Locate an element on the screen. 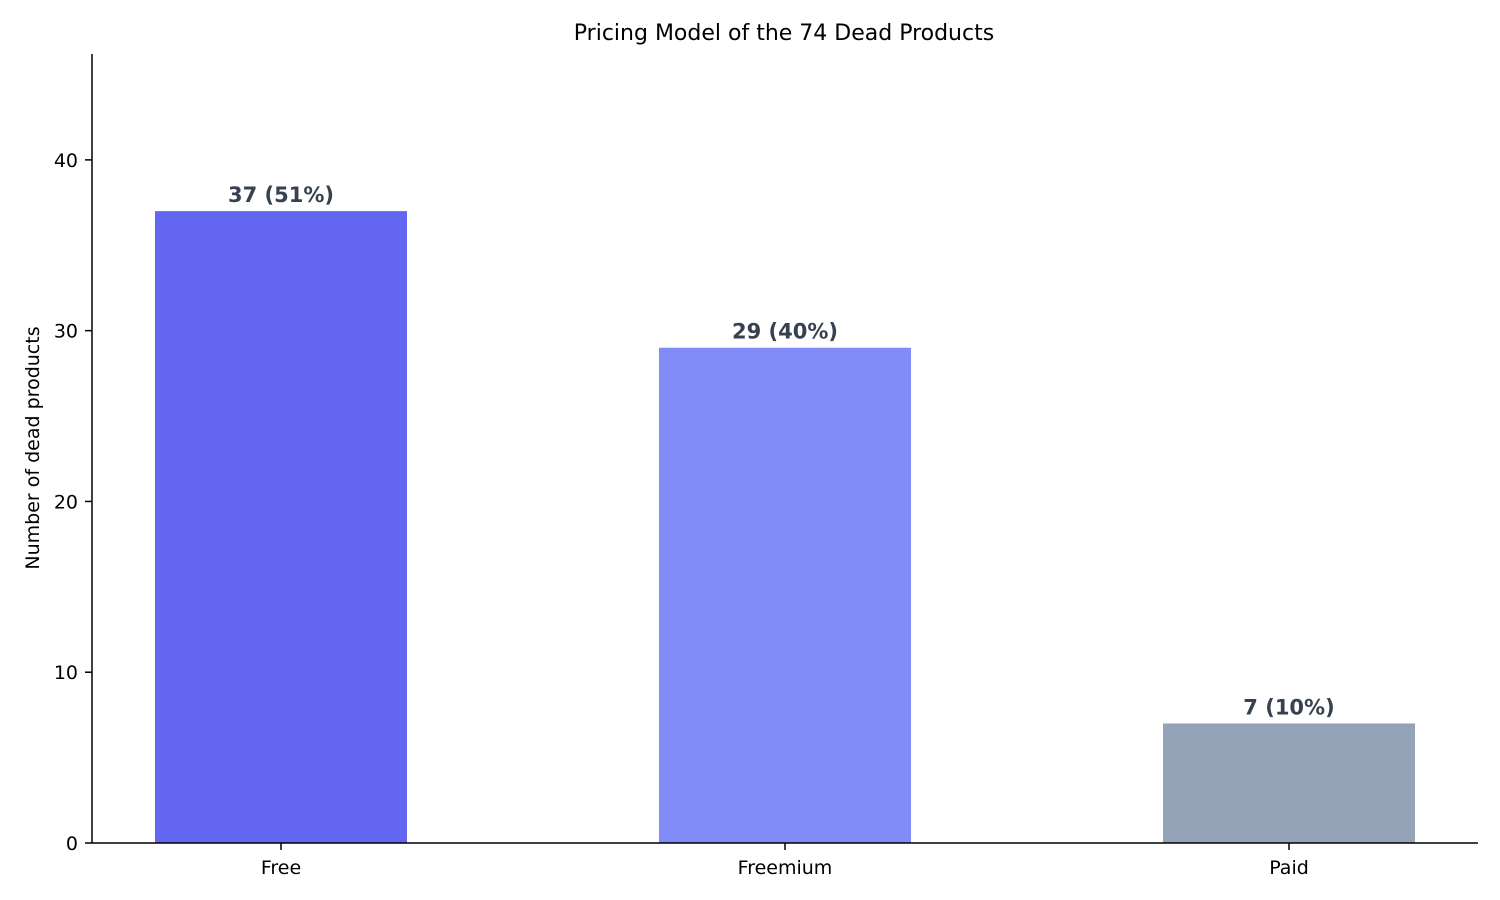  y-axis-ticks: 0 10 20 30 40 is located at coordinates (73, 502).